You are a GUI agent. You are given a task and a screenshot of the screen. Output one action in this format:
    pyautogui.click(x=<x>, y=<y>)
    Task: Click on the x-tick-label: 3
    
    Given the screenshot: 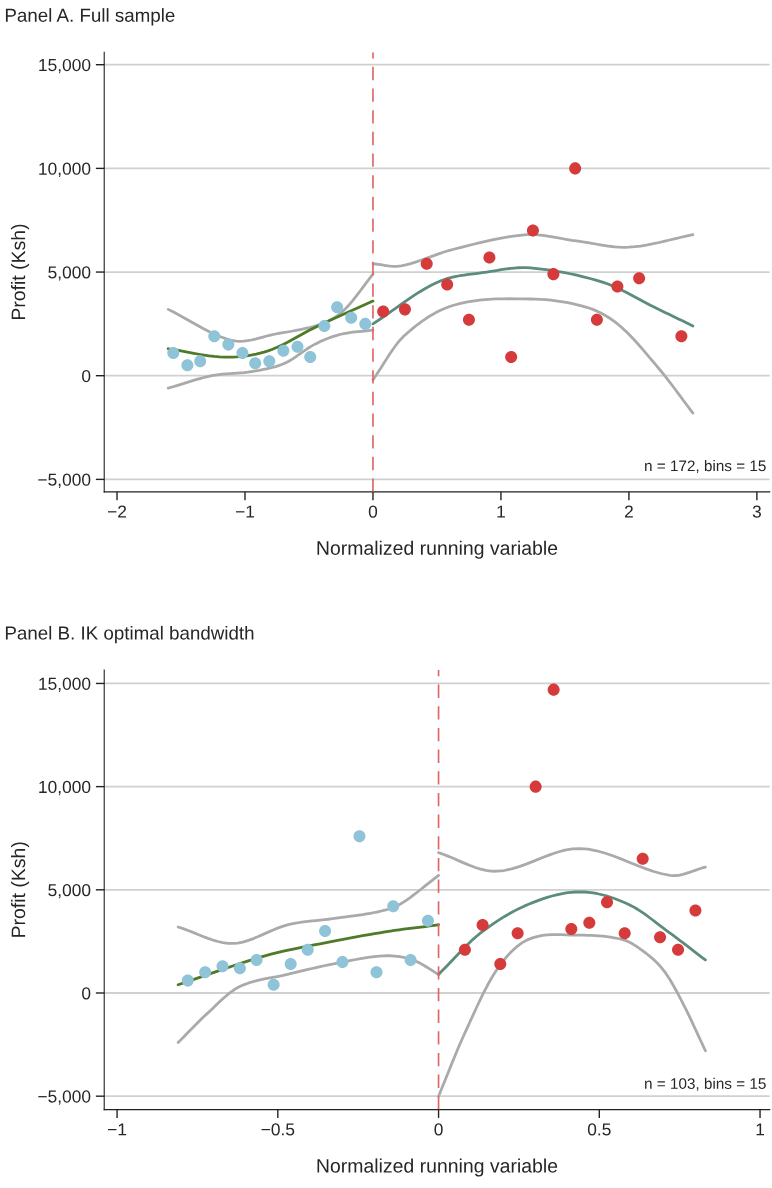 What is the action you would take?
    pyautogui.click(x=756, y=511)
    